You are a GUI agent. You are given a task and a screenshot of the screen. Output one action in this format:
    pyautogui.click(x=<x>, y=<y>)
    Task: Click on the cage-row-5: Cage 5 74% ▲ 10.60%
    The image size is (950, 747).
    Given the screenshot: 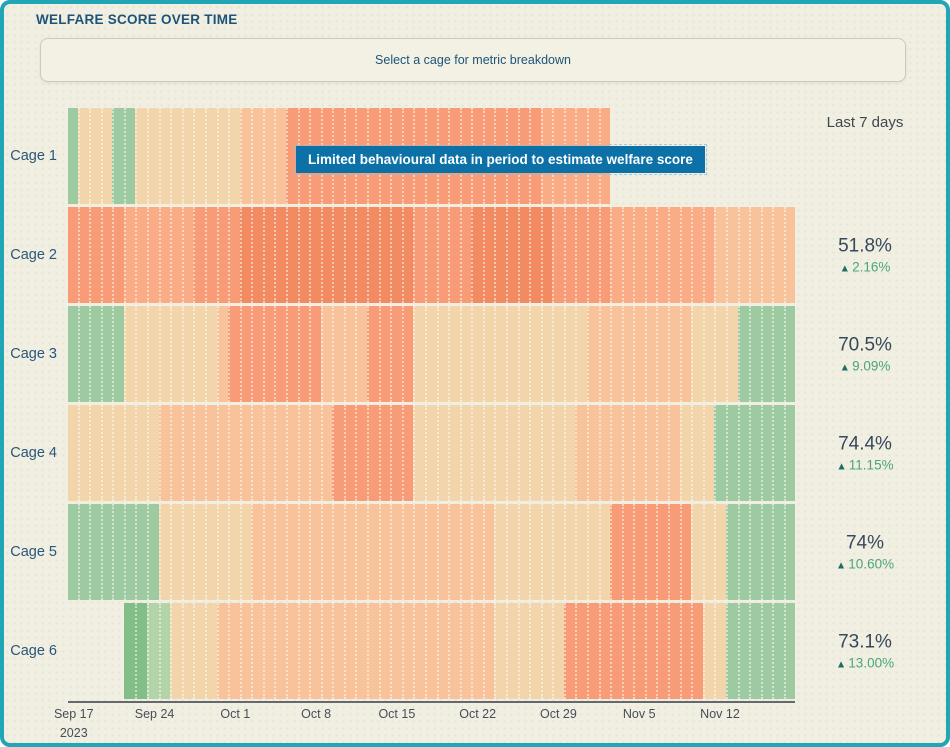 What is the action you would take?
    pyautogui.click(x=475, y=552)
    